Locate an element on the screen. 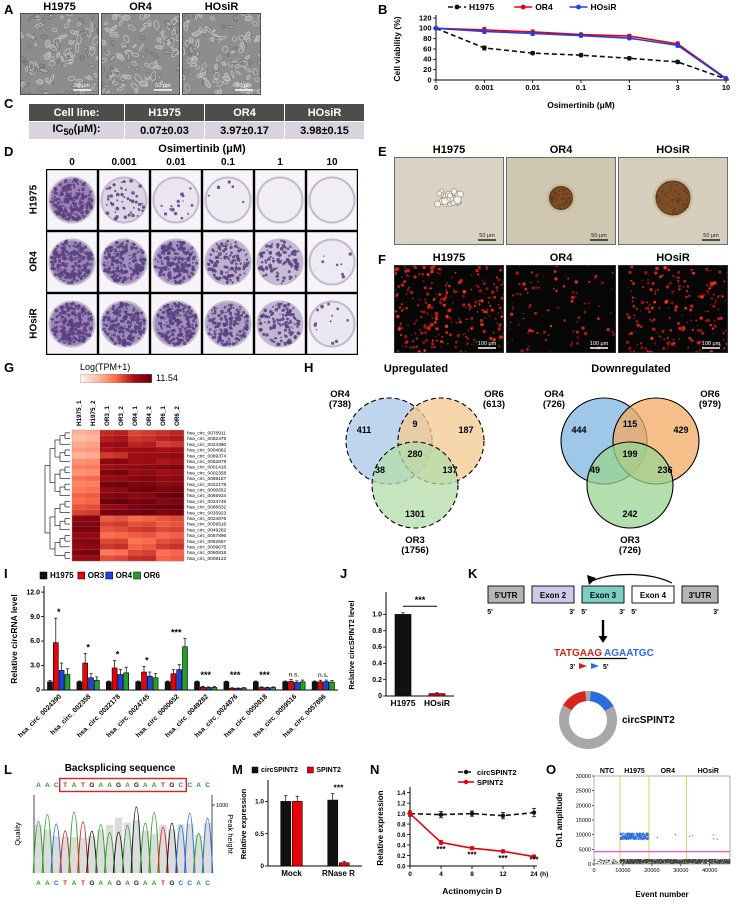 The height and width of the screenshot is (904, 738). svg-text: hsa_circ_0008122 is located at coordinates (207, 559).